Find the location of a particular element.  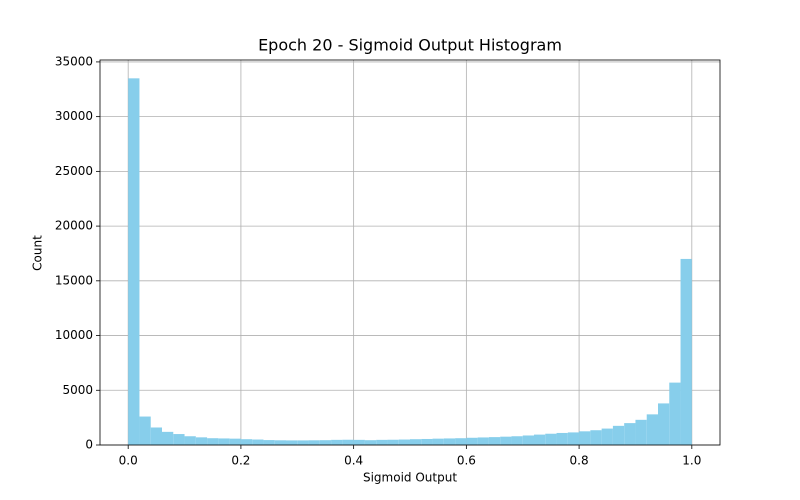

y-tick-label: 0 is located at coordinates (89, 445).